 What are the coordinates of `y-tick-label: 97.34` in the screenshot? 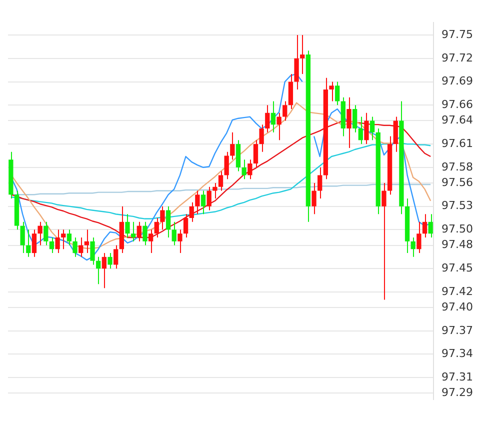 It's located at (458, 353).